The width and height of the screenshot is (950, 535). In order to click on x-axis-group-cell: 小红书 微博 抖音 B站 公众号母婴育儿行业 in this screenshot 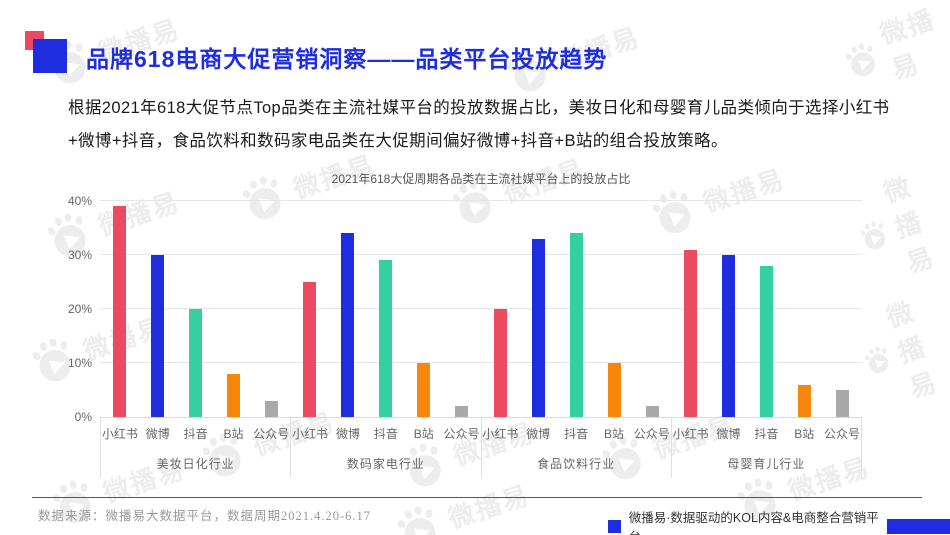, I will do `click(767, 448)`.